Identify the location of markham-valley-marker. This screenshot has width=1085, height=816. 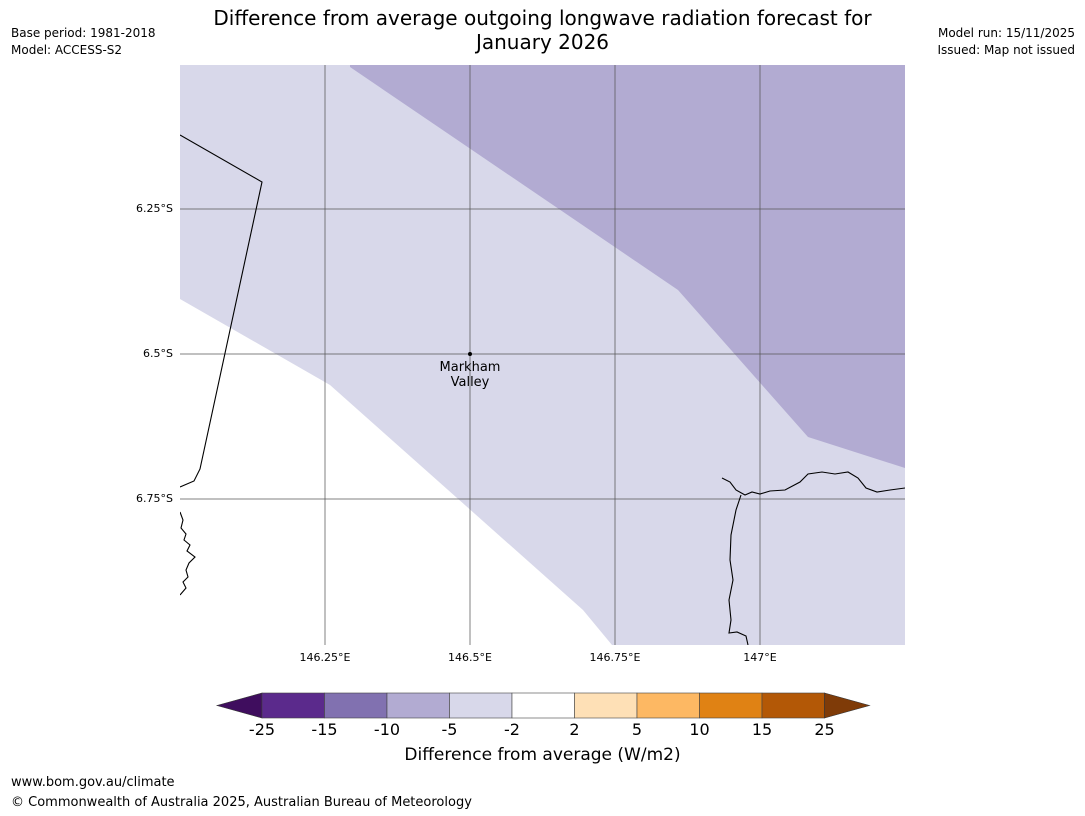
(470, 354).